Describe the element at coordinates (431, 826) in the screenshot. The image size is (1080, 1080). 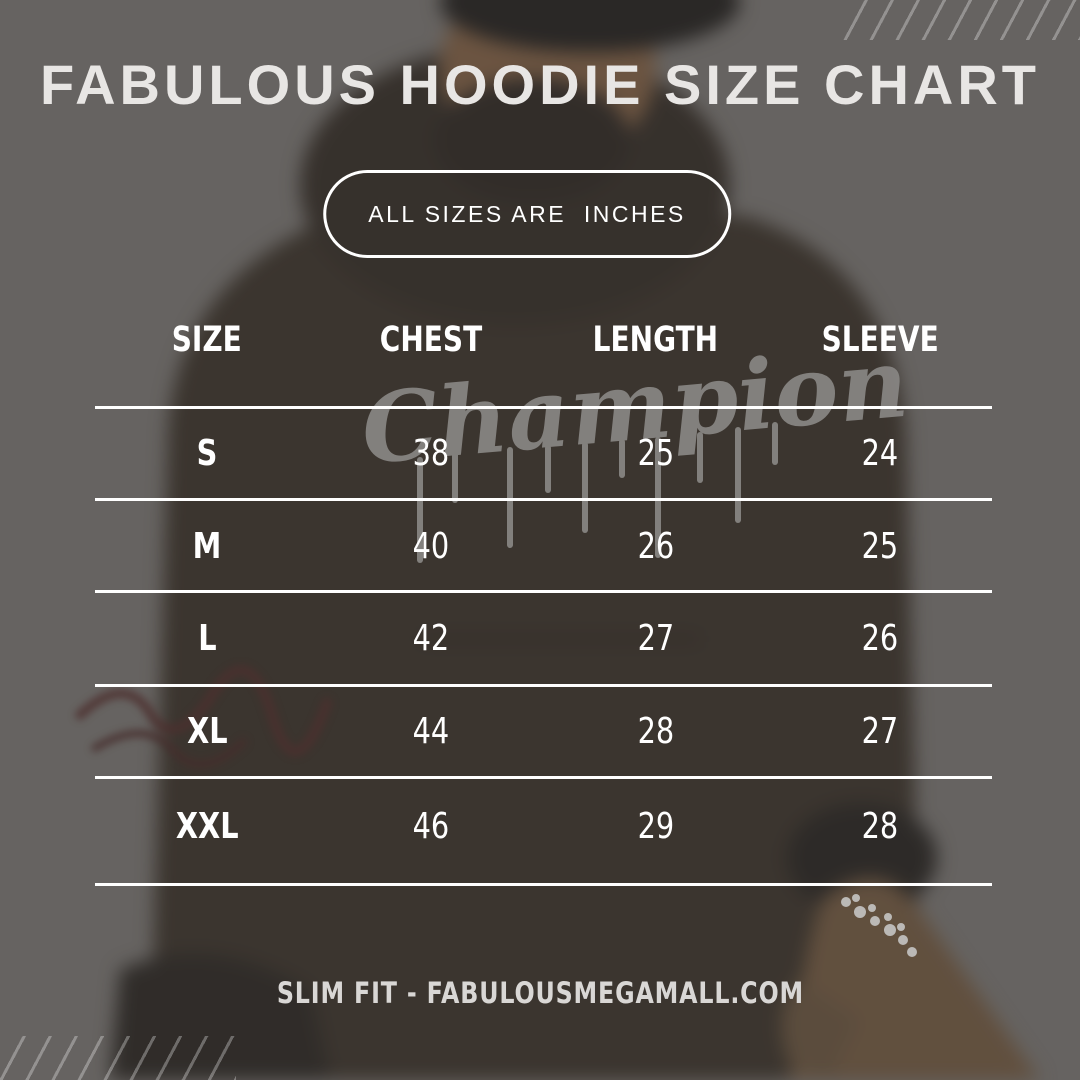
I see `chest-value: 46` at that location.